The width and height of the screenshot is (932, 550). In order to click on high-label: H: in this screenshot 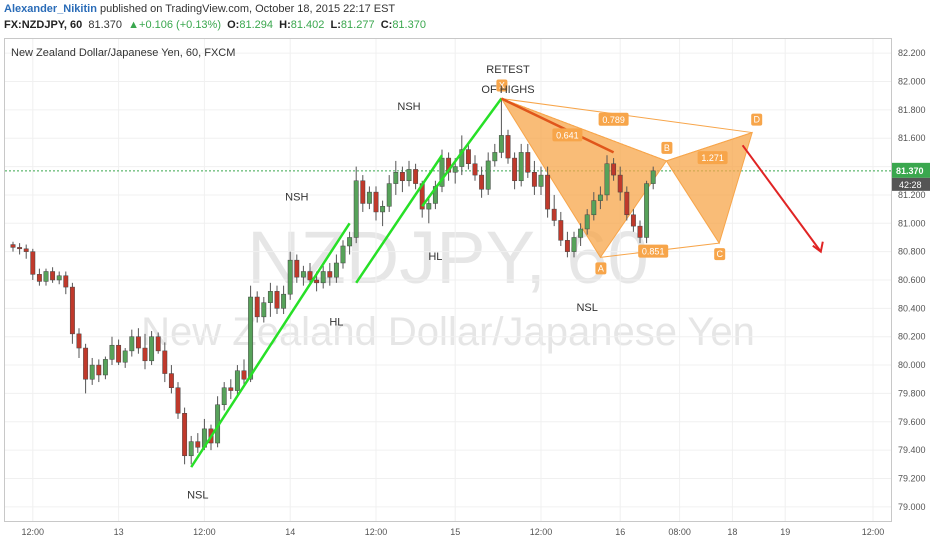, I will do `click(285, 25)`.